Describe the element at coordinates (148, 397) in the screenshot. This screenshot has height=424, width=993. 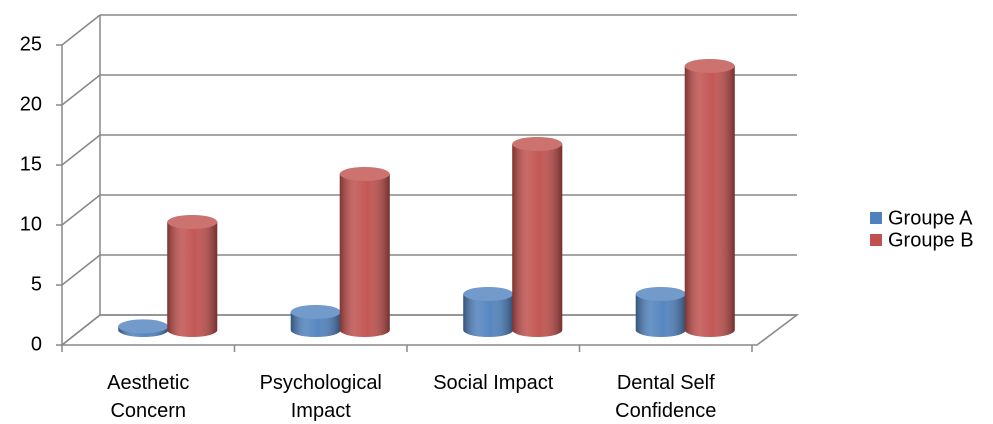
I see `x-tick-label: Aesthetic Concern` at that location.